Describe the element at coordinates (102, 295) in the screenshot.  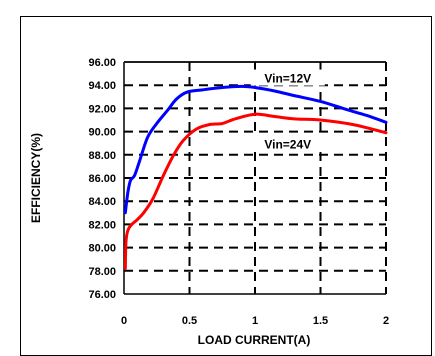
I see `y-tick-label: 76.00` at that location.